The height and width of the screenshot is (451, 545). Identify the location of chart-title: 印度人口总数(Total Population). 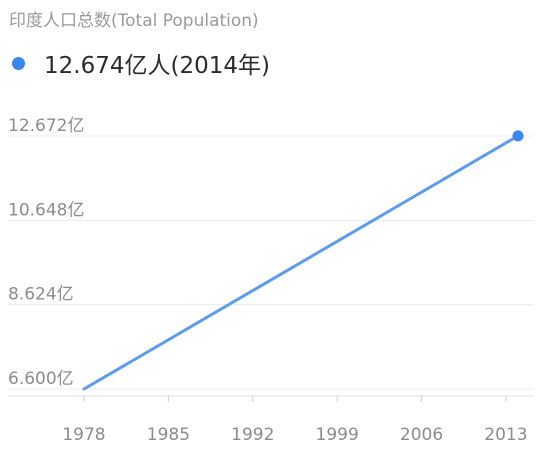
(134, 21).